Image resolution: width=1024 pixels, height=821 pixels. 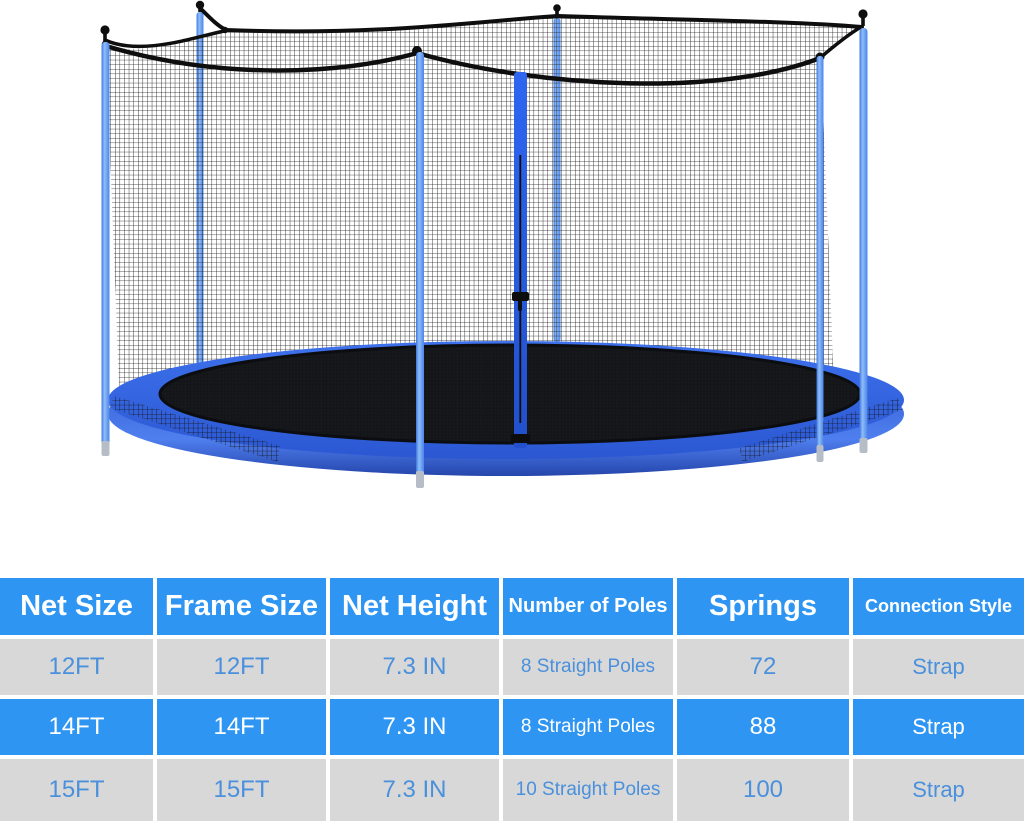 I want to click on cell-row1-springs: 72, so click(x=763, y=667).